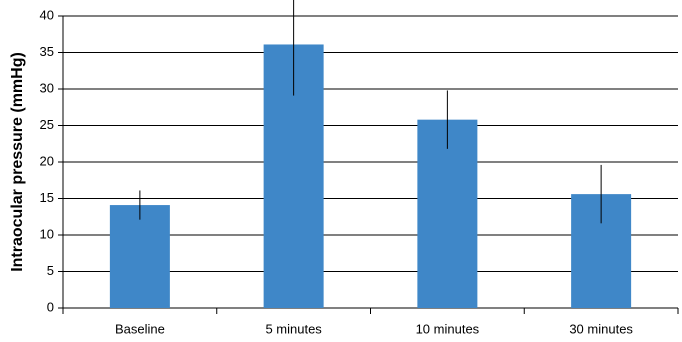  Describe the element at coordinates (448, 328) in the screenshot. I see `x-tick-label: 10 minutes` at that location.